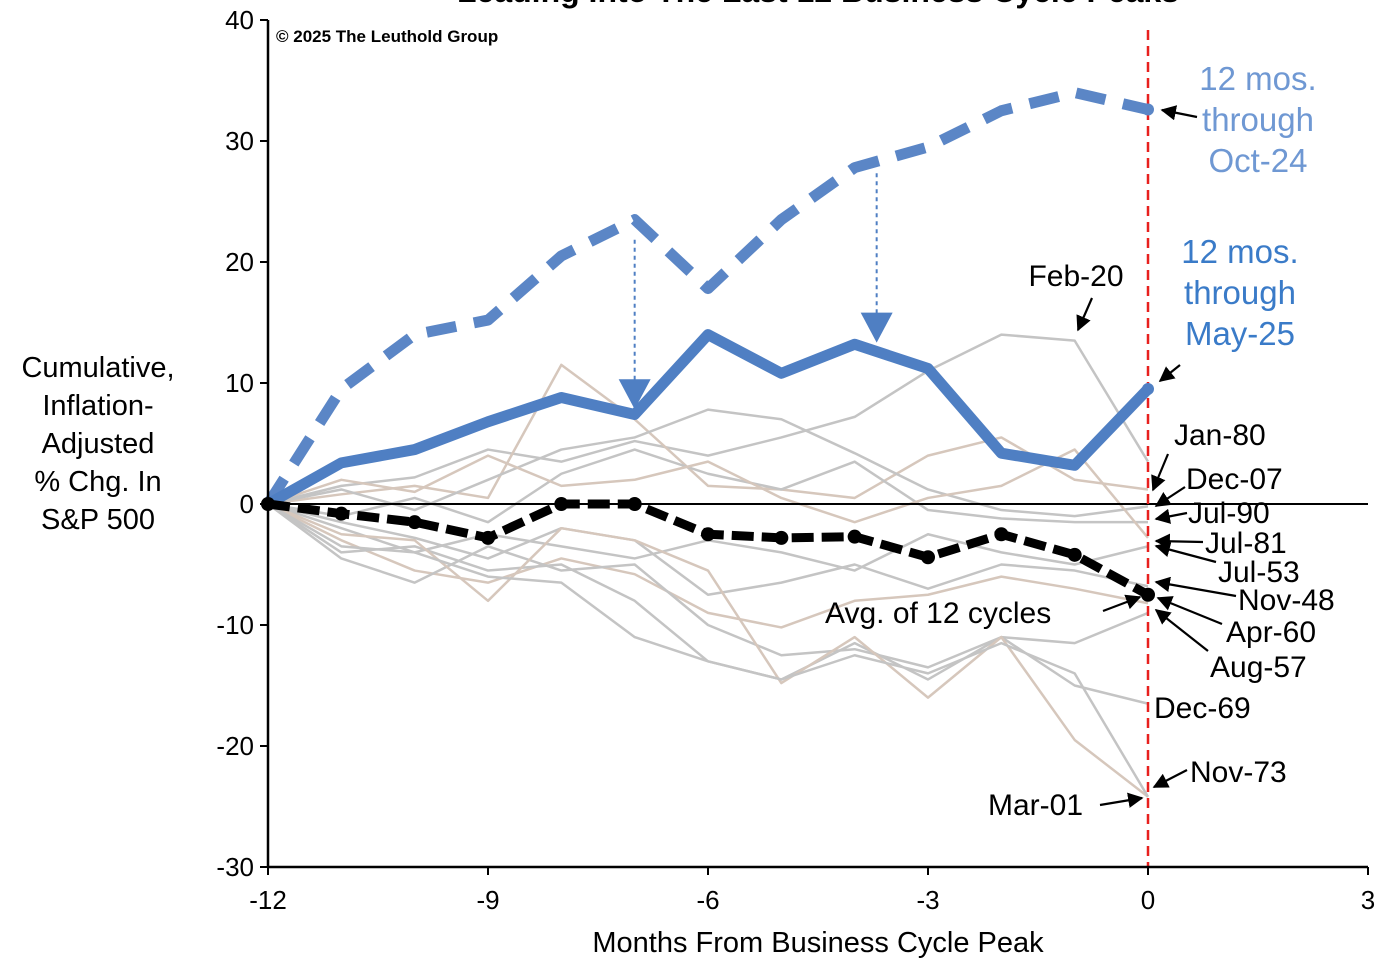  What do you see at coordinates (239, 262) in the screenshot?
I see `y-tick-label: 20` at bounding box center [239, 262].